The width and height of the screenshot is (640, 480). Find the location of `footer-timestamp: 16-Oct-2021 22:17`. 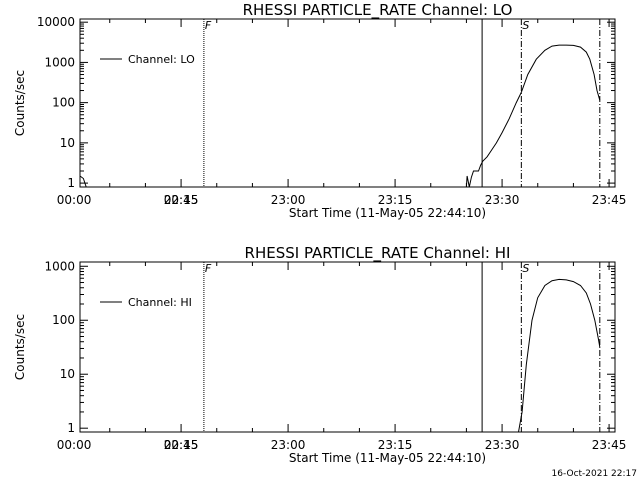

footer-timestamp: 16-Oct-2021 22:17 is located at coordinates (594, 474).